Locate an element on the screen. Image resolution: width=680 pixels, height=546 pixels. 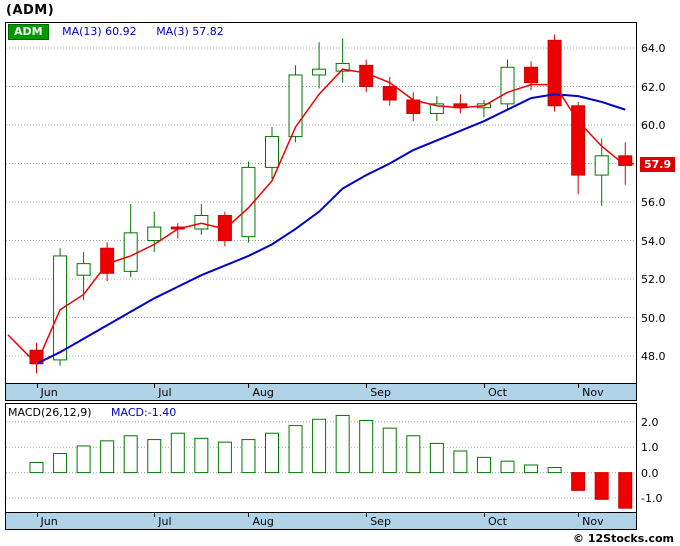
macd-axis-label: -1.0 is located at coordinates (652, 499).